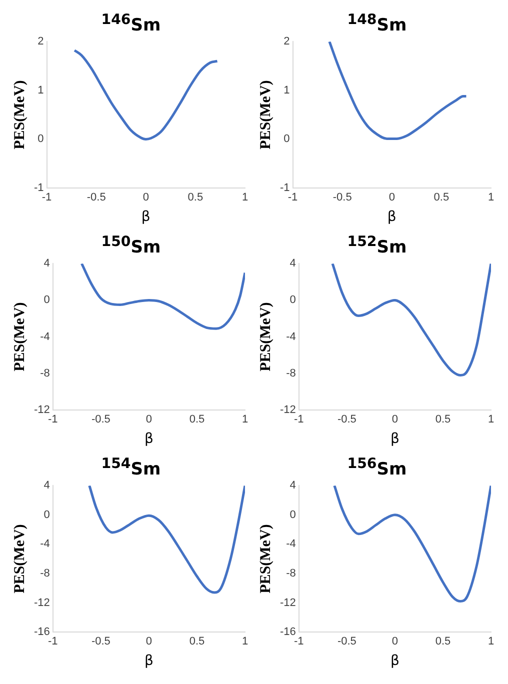 This screenshot has height=684, width=508. I want to click on chart-title: $^{150}$Sm, so click(131, 245).